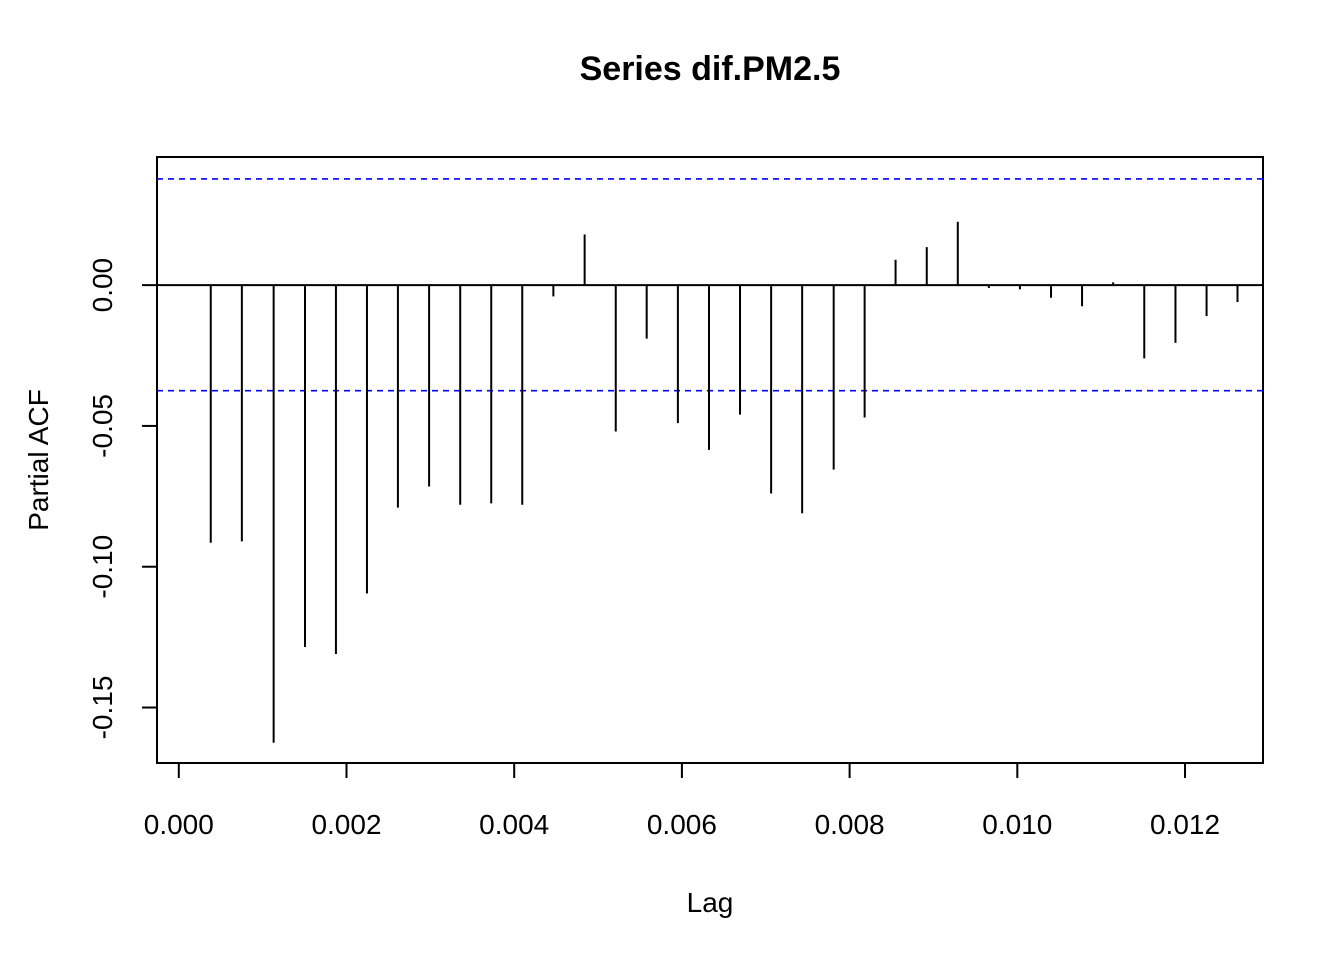 This screenshot has height=965, width=1344. I want to click on x-tick-label: 0.012, so click(1185, 824).